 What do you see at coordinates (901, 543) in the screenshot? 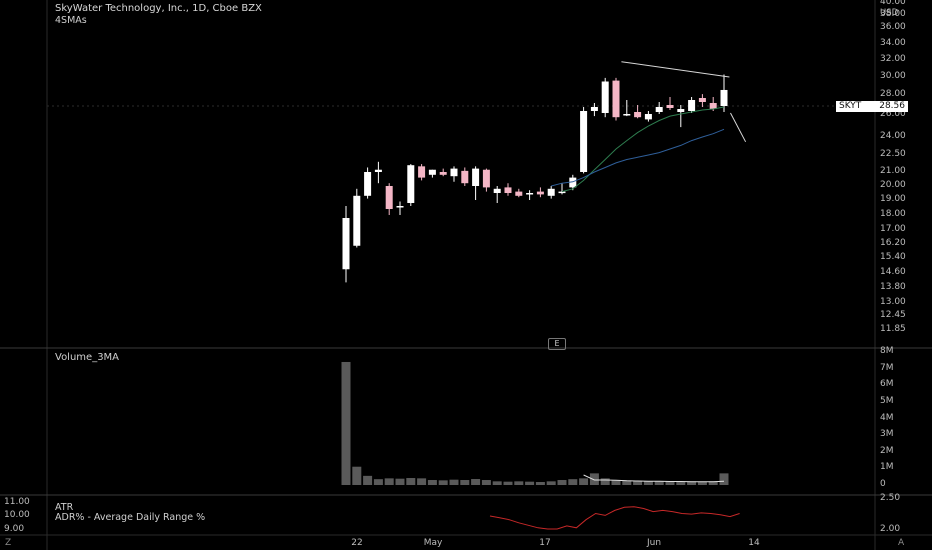
I see `corner-right-label: A` at bounding box center [901, 543].